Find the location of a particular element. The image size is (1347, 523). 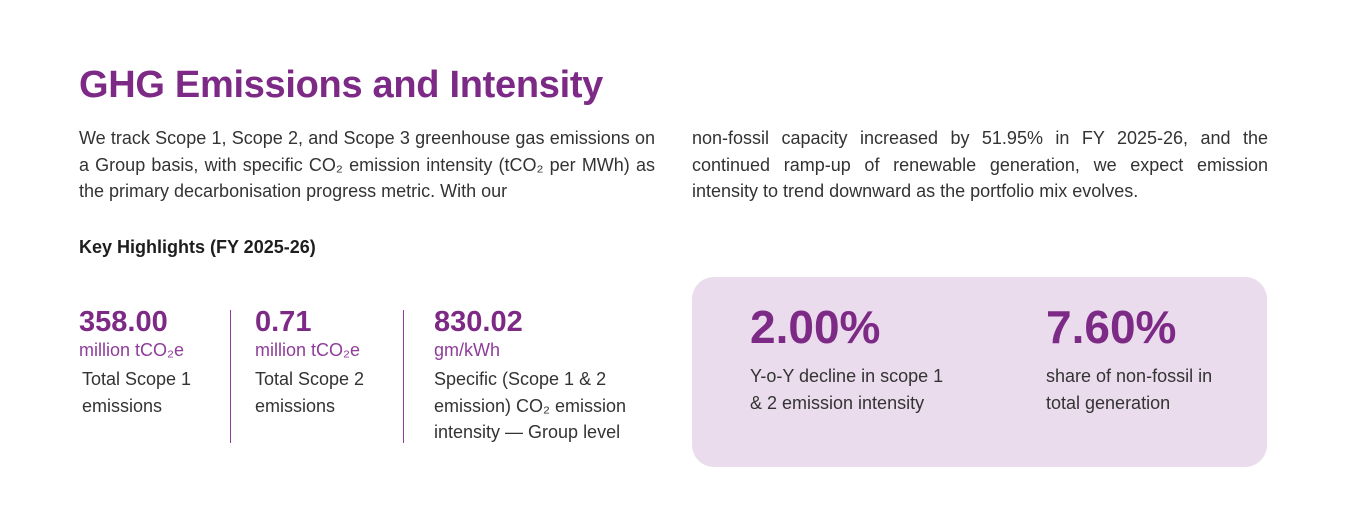

callout-stat-label: share of non-fossil in total generation is located at coordinates (1129, 389).